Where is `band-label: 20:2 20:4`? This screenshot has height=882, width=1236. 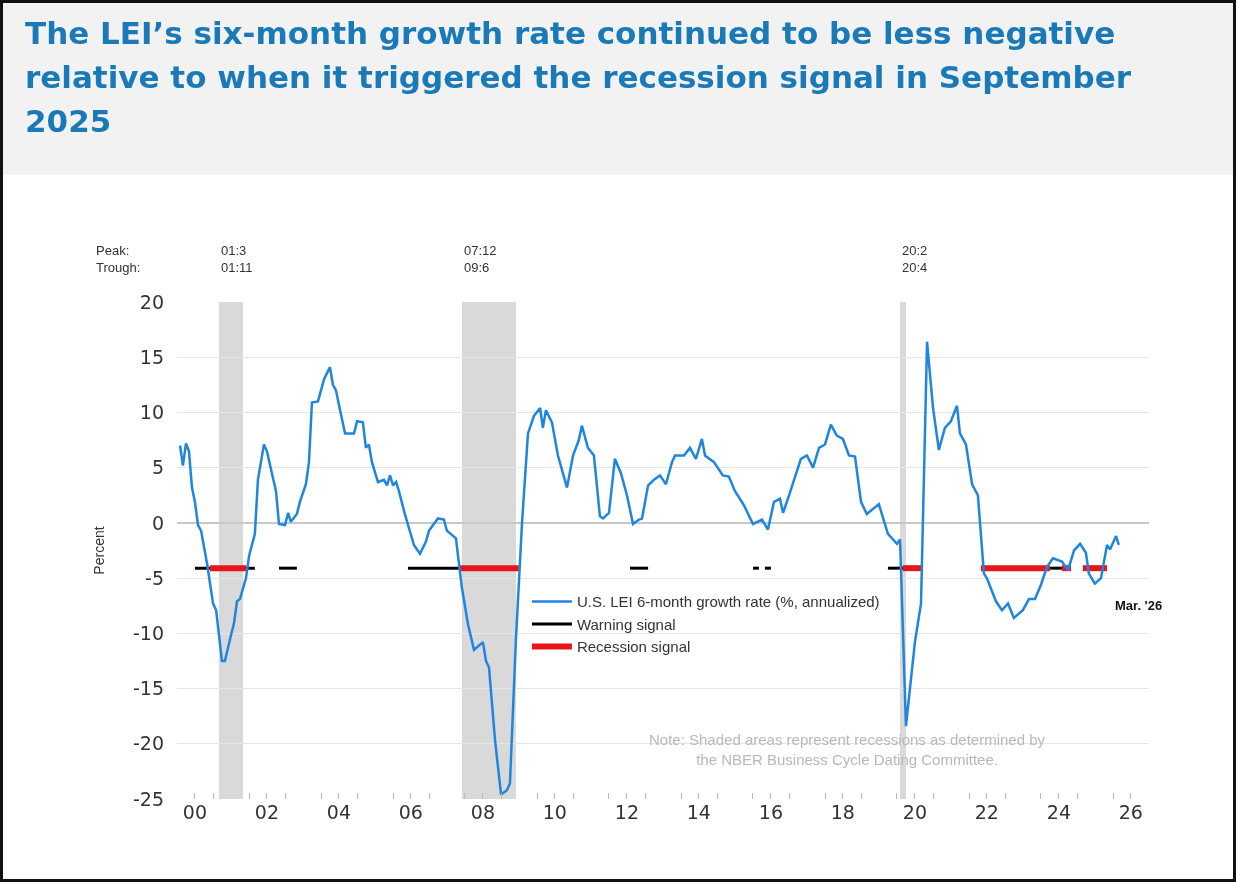 band-label: 20:2 20:4 is located at coordinates (915, 259).